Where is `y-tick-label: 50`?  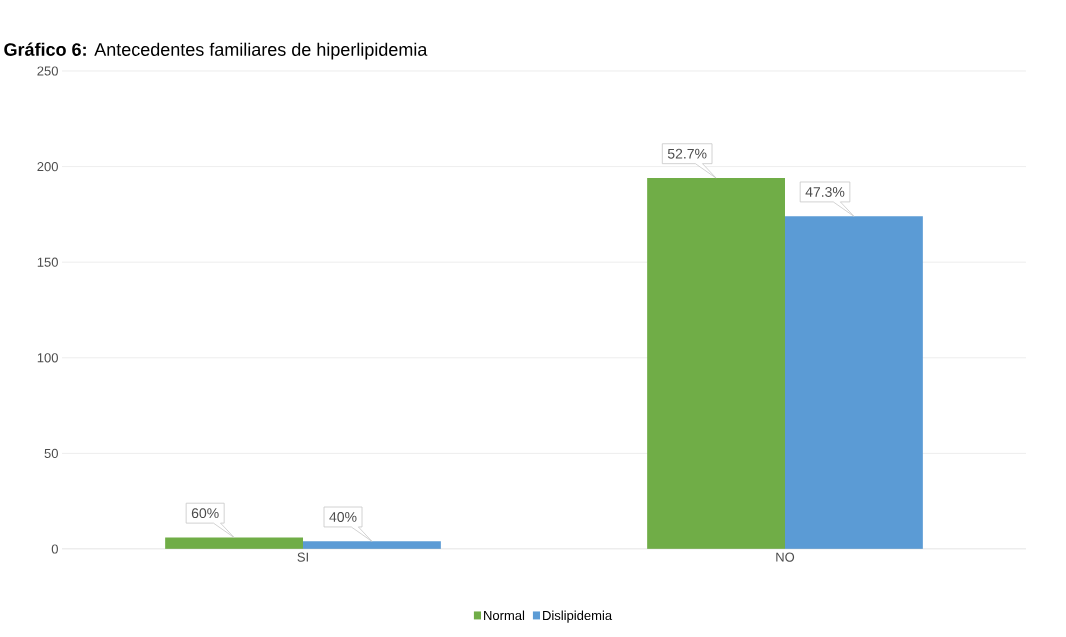 y-tick-label: 50 is located at coordinates (51, 453).